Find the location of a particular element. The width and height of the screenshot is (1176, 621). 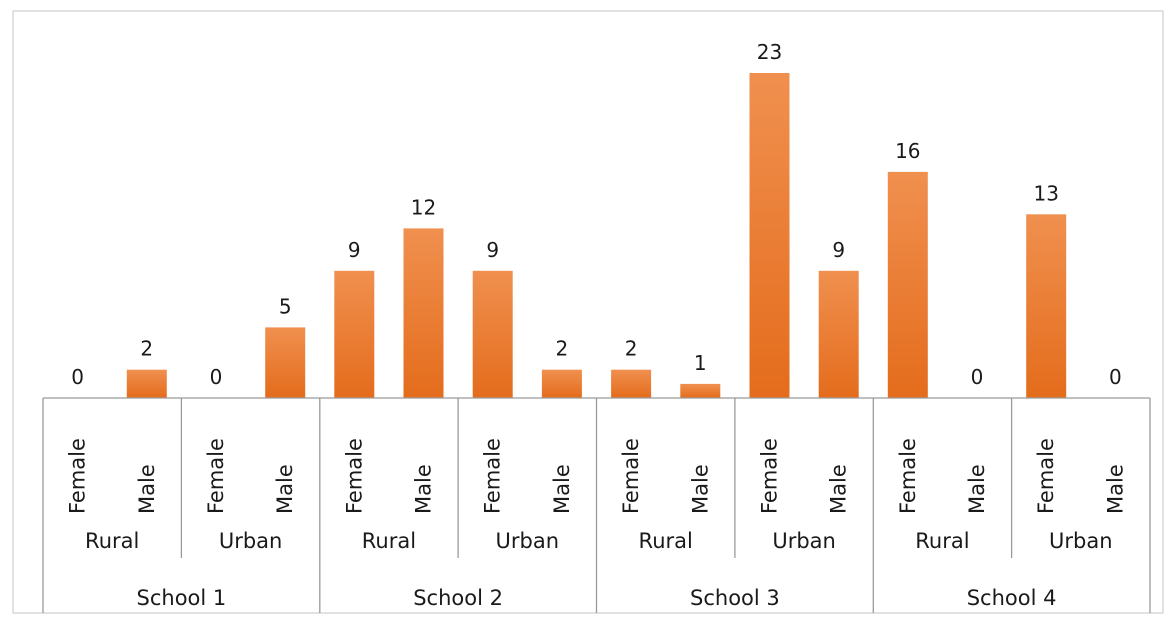

data-label: 16 is located at coordinates (907, 151).